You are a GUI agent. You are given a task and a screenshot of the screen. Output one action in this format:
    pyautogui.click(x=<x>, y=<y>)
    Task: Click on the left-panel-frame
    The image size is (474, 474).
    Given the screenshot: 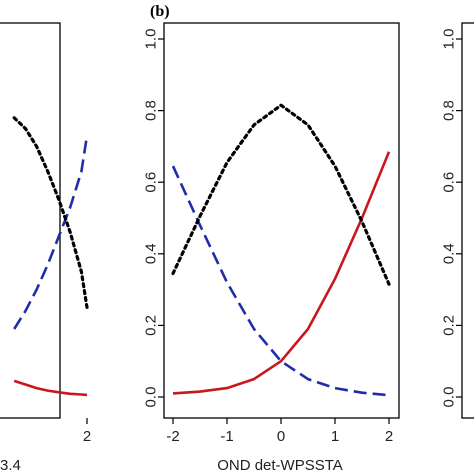 What is the action you would take?
    pyautogui.click(x=30, y=220)
    